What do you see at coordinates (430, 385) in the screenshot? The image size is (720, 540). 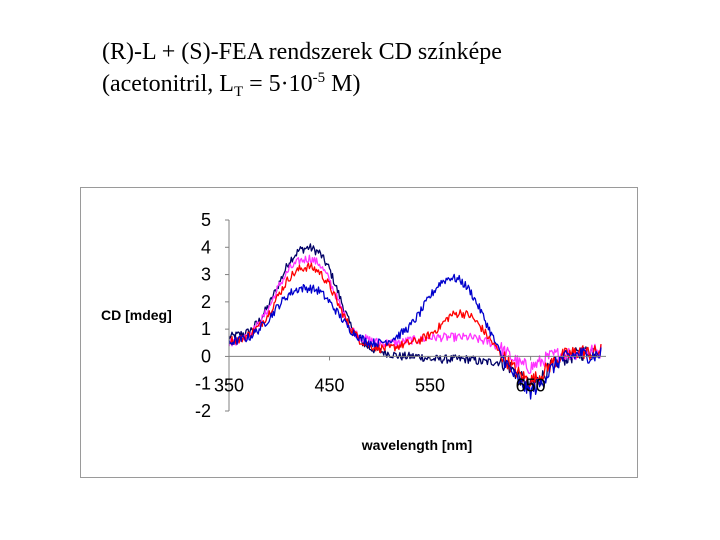 I see `x-tick-label: 550` at bounding box center [430, 385].